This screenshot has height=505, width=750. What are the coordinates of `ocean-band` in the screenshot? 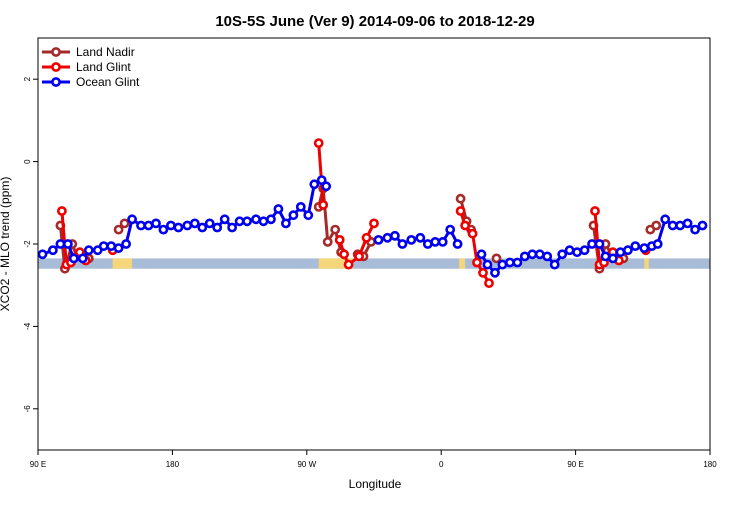 It's located at (374, 263).